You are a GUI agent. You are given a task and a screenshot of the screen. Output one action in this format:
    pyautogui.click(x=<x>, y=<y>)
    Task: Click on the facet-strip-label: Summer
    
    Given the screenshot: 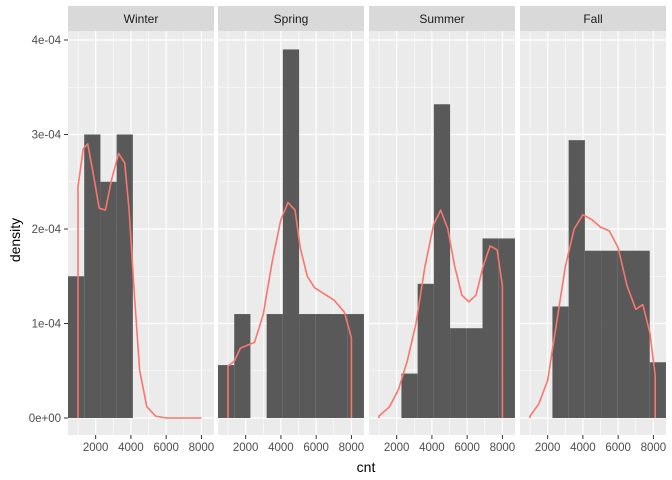 What is the action you would take?
    pyautogui.click(x=441, y=19)
    